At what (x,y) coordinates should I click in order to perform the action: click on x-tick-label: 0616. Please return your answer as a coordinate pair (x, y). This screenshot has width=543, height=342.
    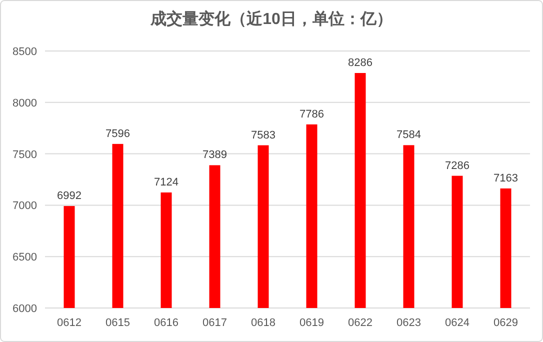
    Looking at the image, I should click on (166, 323).